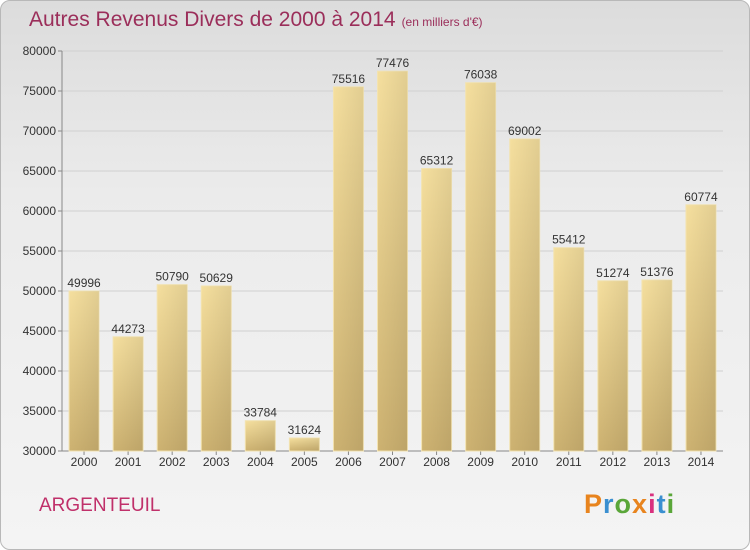 The image size is (750, 550). Describe the element at coordinates (349, 79) in the screenshot. I see `bar-value-label: 75516` at that location.